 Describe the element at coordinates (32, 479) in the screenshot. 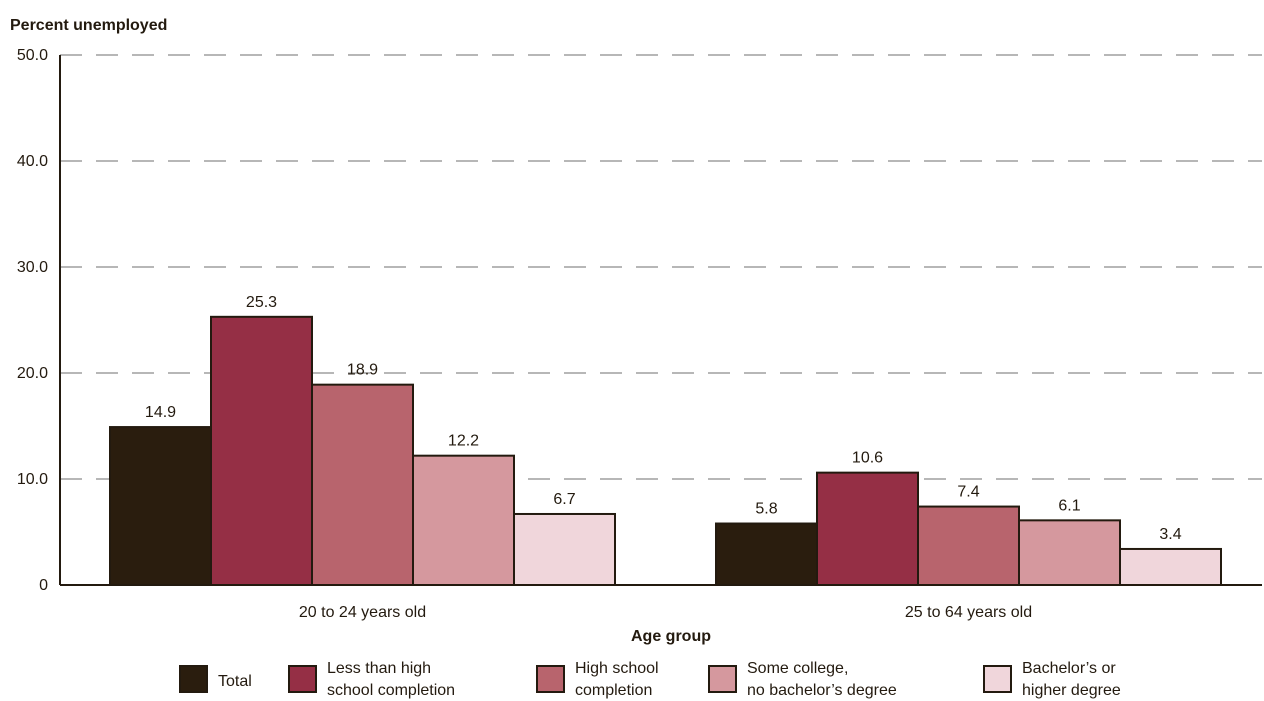

I see `y-tick-label: 10.0` at that location.